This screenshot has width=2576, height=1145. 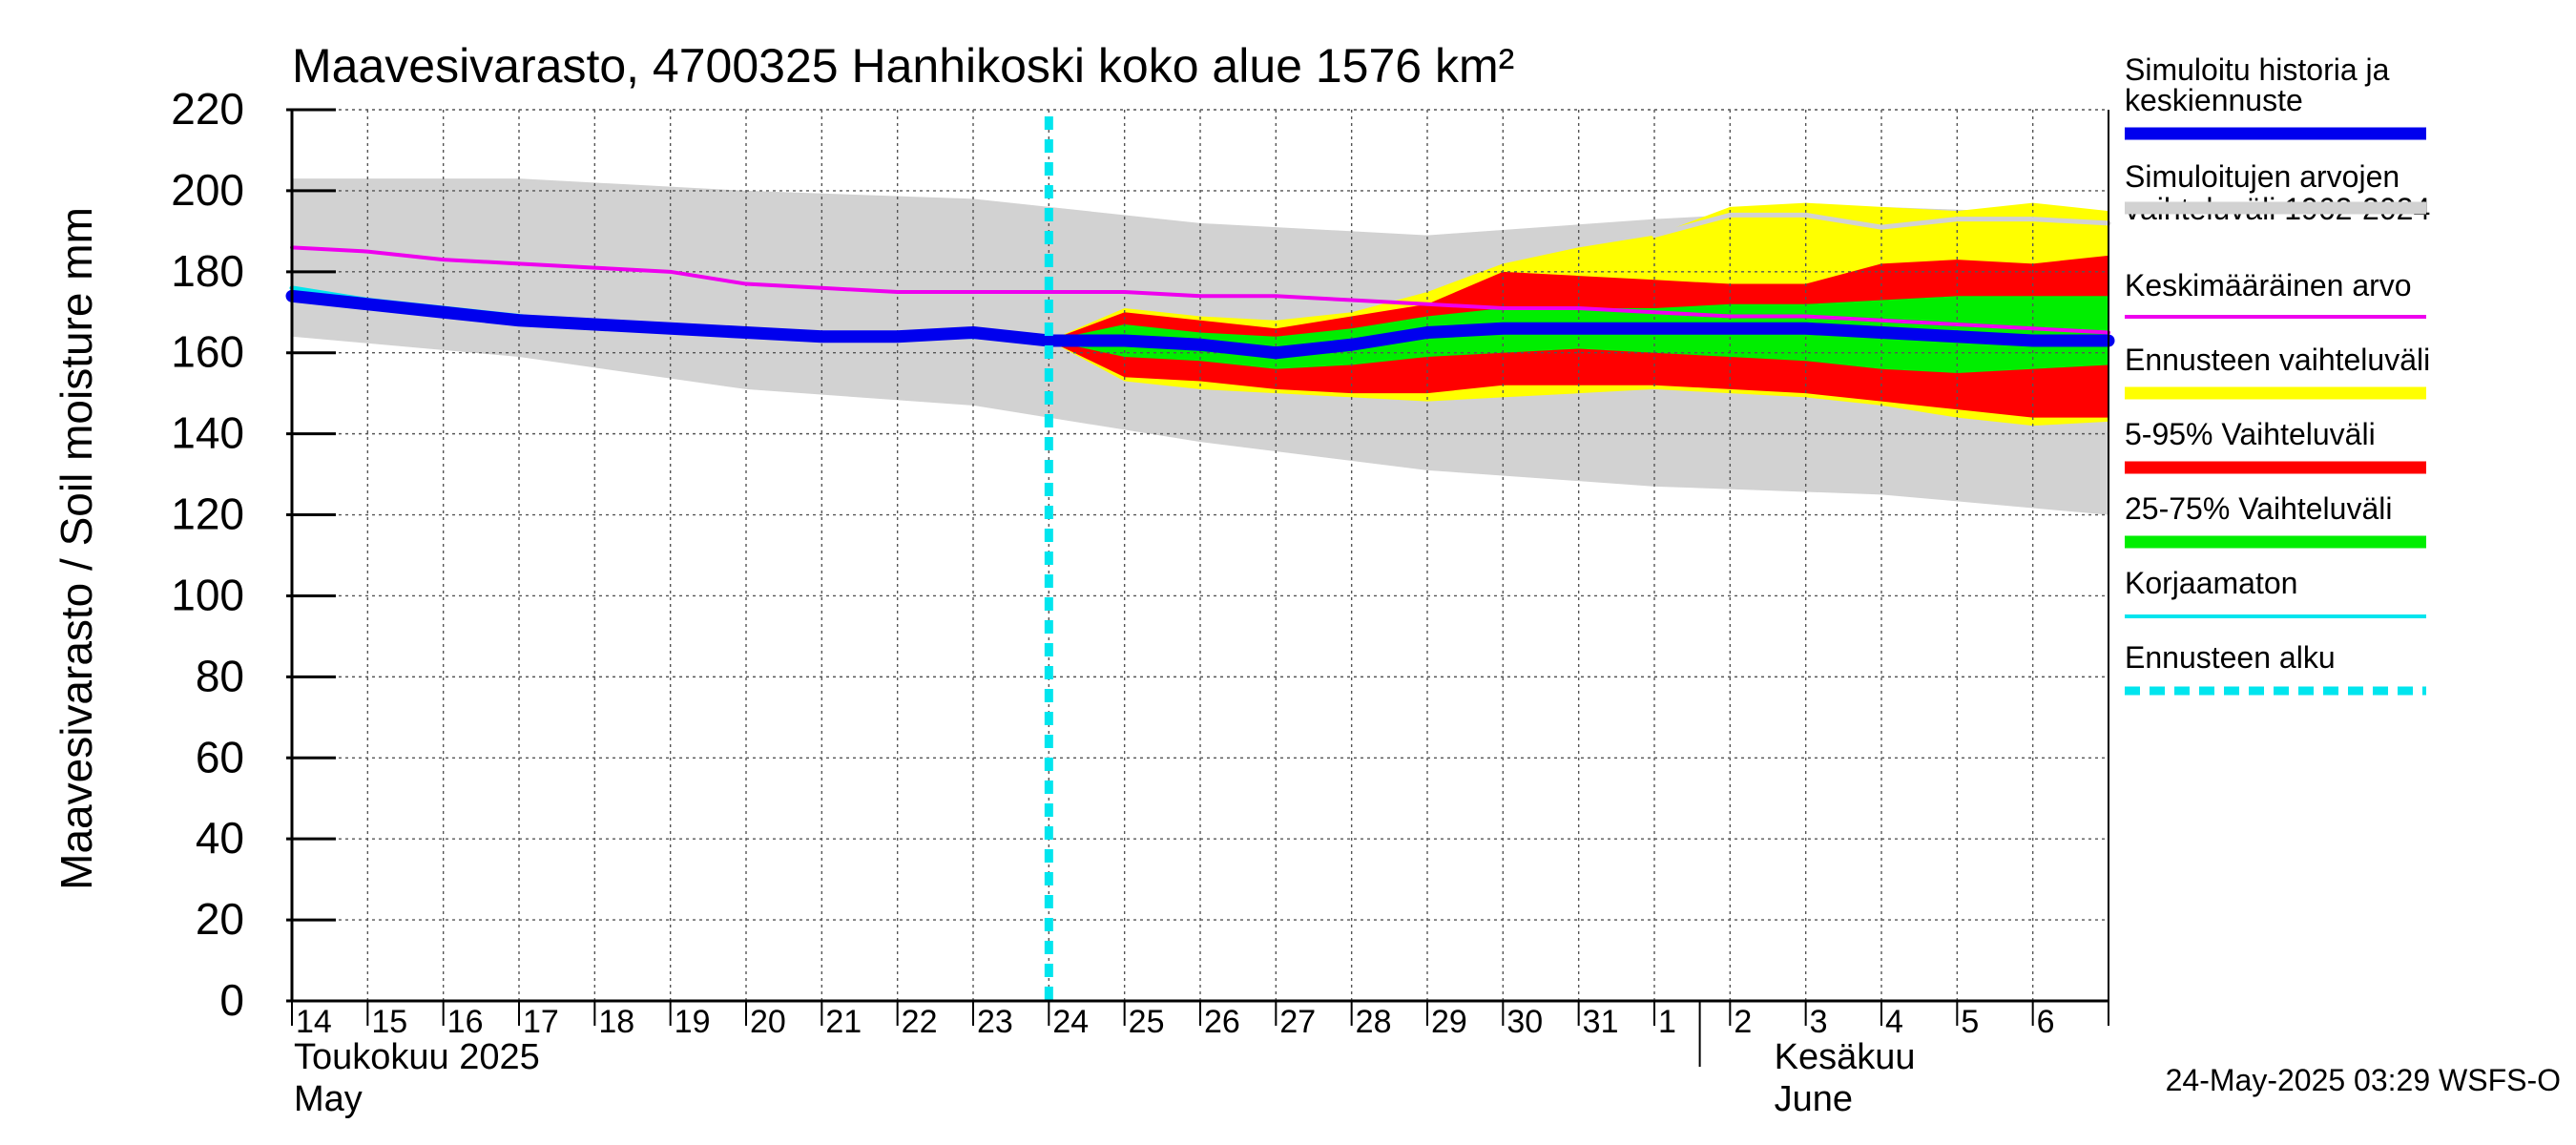 What do you see at coordinates (1524, 1022) in the screenshot?
I see `x-tick-label: 30` at bounding box center [1524, 1022].